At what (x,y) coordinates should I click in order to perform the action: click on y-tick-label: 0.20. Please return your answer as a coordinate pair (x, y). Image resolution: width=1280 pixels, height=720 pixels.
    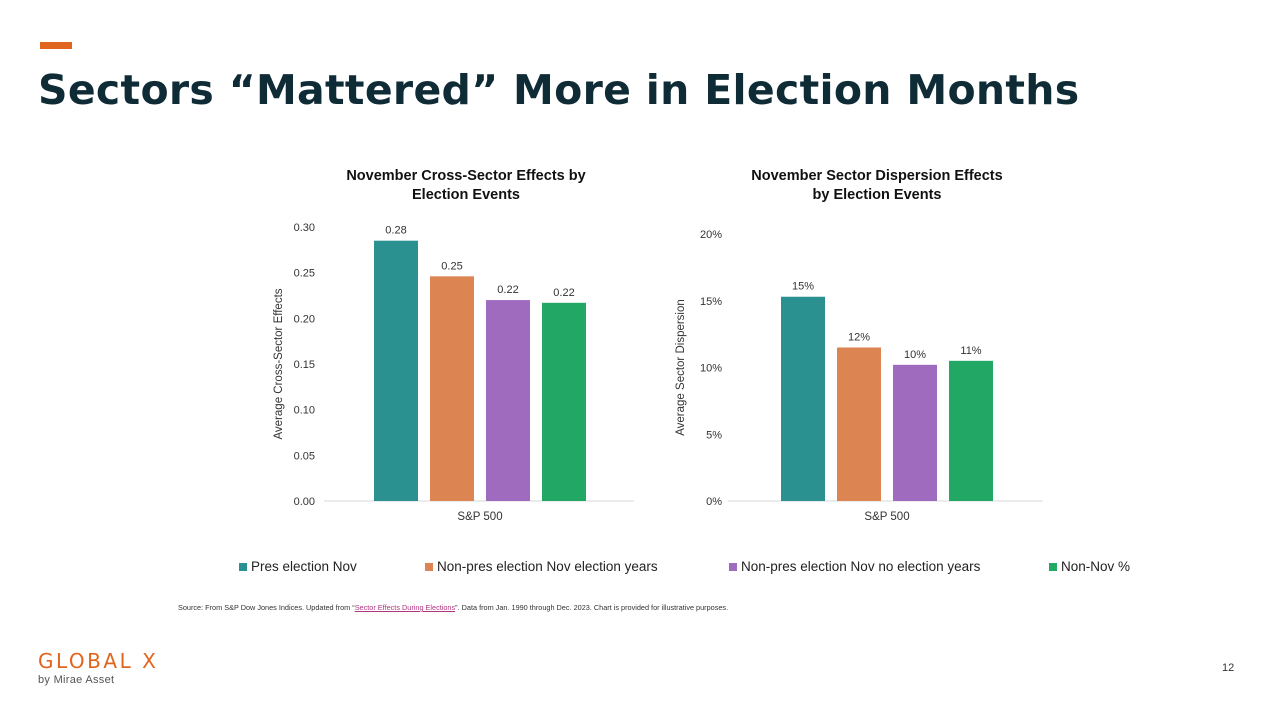
    Looking at the image, I should click on (304, 319).